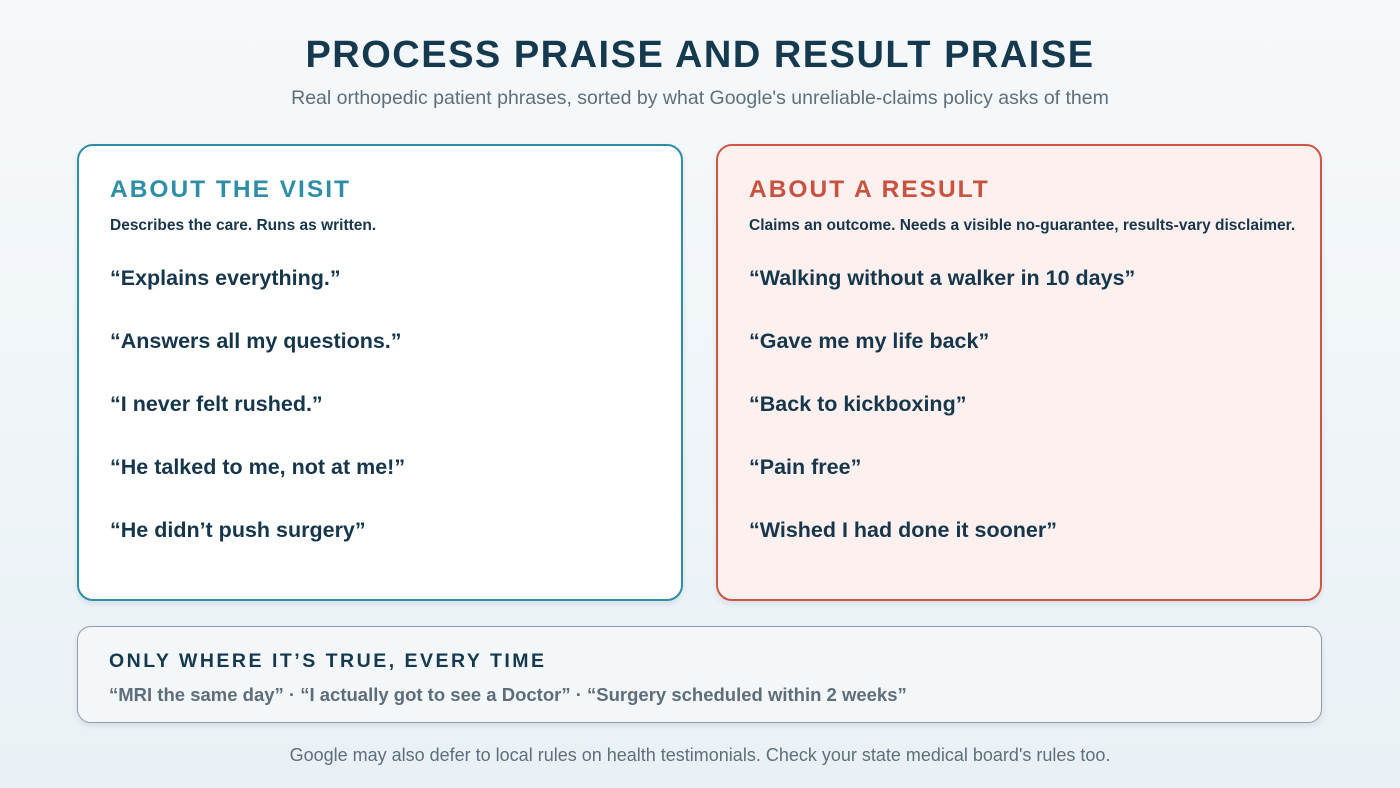 Image resolution: width=1400 pixels, height=788 pixels. What do you see at coordinates (238, 530) in the screenshot?
I see `visit-phrase: “He didn’t push surgery”` at bounding box center [238, 530].